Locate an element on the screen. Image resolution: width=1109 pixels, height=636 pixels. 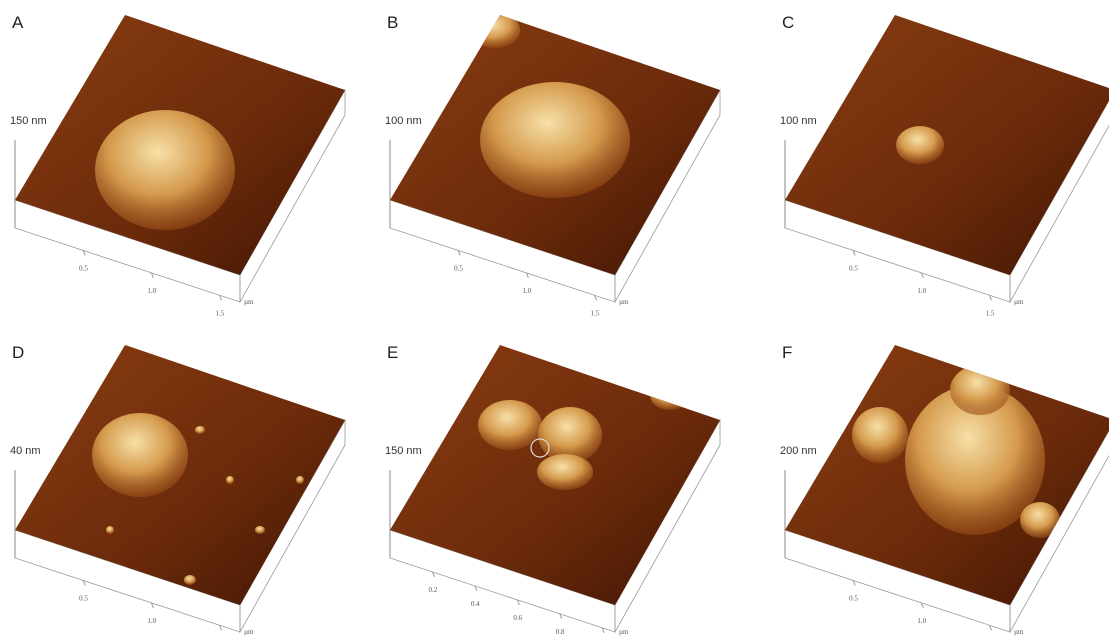
panel-label: E is located at coordinates (392, 352).